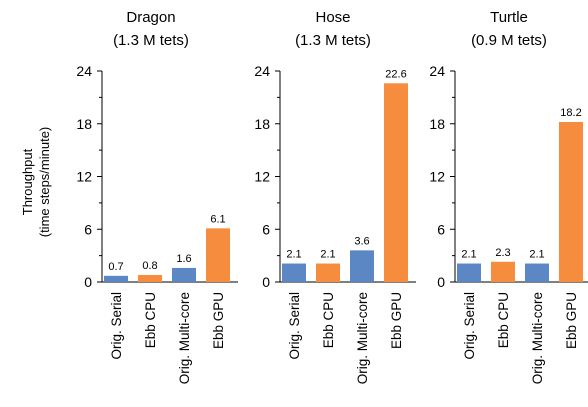 The image size is (588, 407). What do you see at coordinates (361, 241) in the screenshot?
I see `bar-value-label: 3.6` at bounding box center [361, 241].